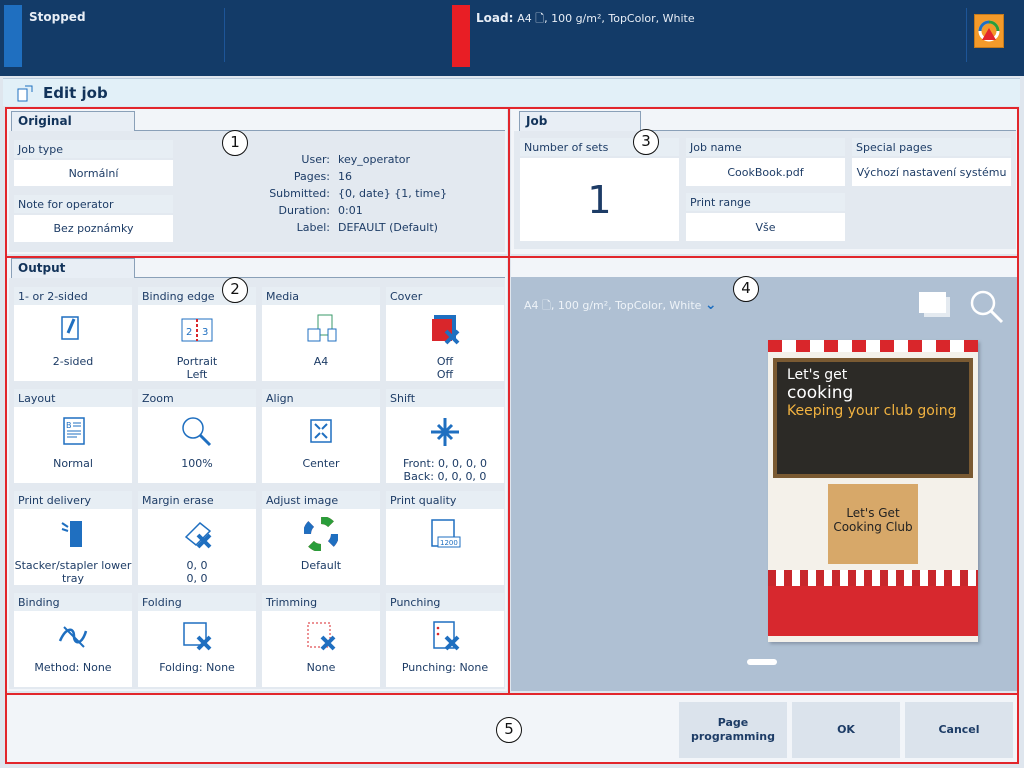 The width and height of the screenshot is (1024, 768). I want to click on layout-icon: B, so click(73, 432).